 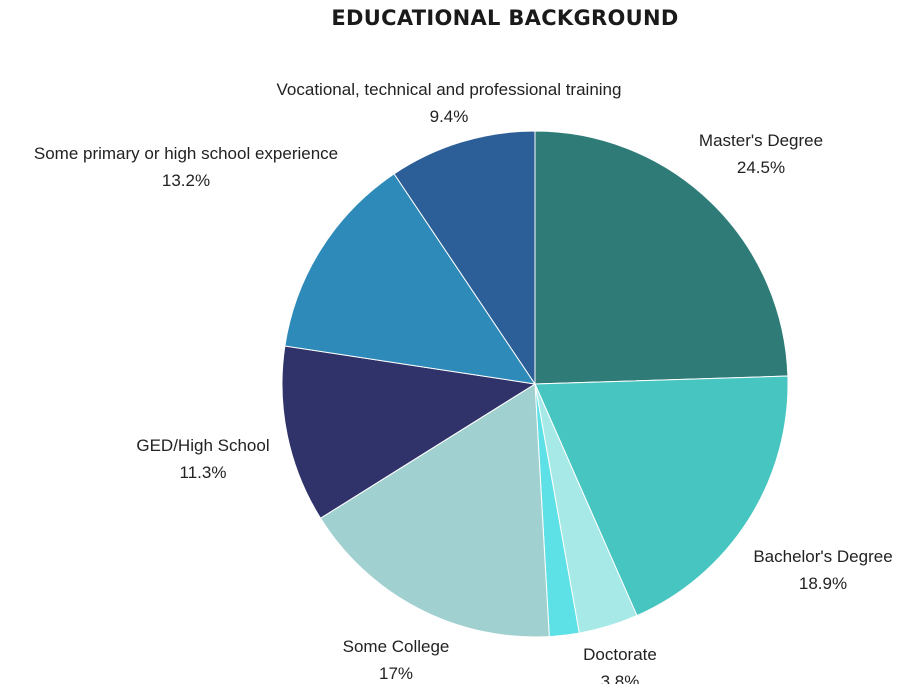 I want to click on pie-slice-some-college, so click(x=434, y=510).